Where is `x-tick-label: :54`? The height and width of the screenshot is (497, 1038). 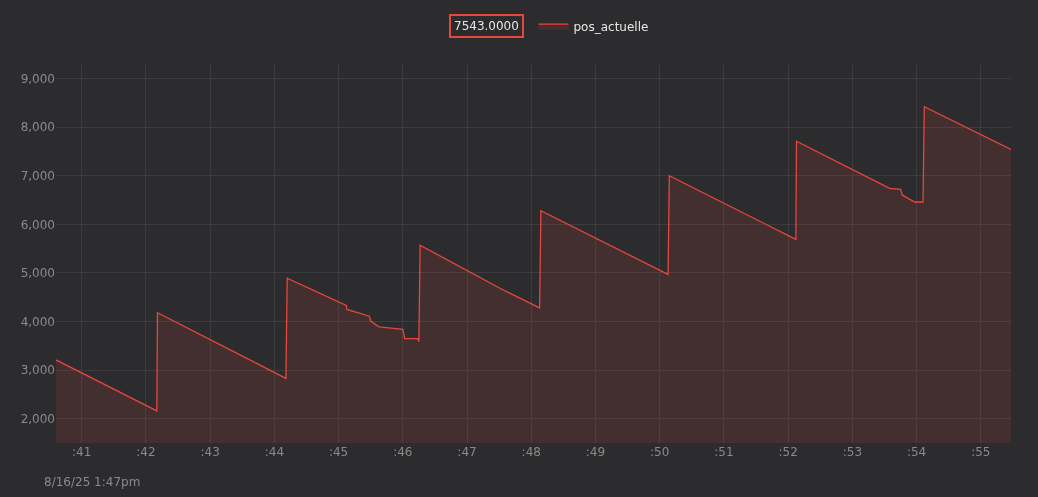 x-tick-label: :54 is located at coordinates (916, 452).